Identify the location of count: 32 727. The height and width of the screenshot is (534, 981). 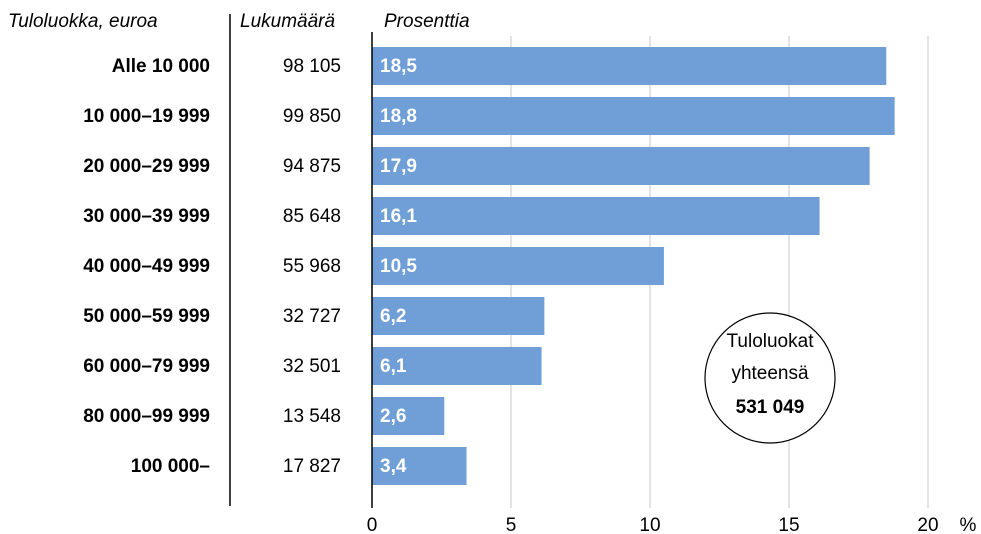
(312, 316).